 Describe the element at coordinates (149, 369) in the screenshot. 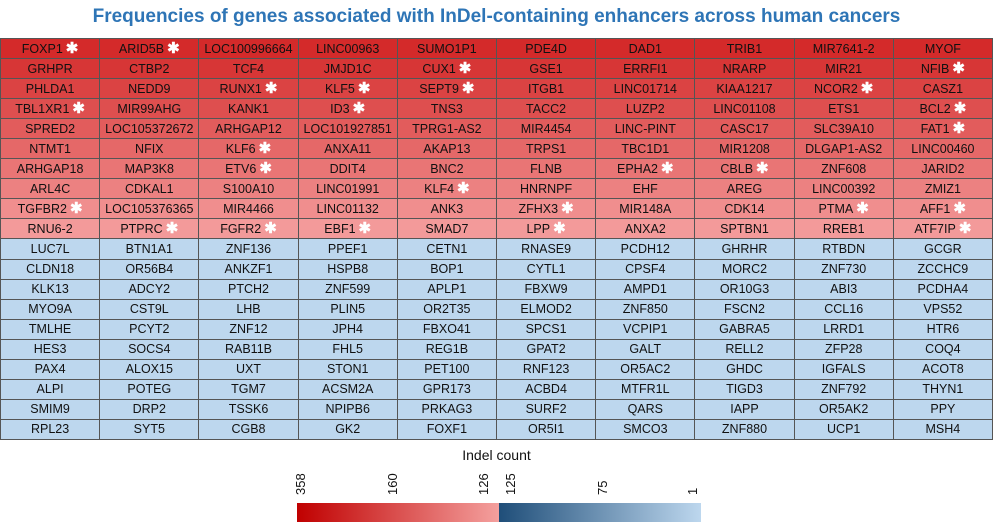

I see `gene-label: ALOX15` at that location.